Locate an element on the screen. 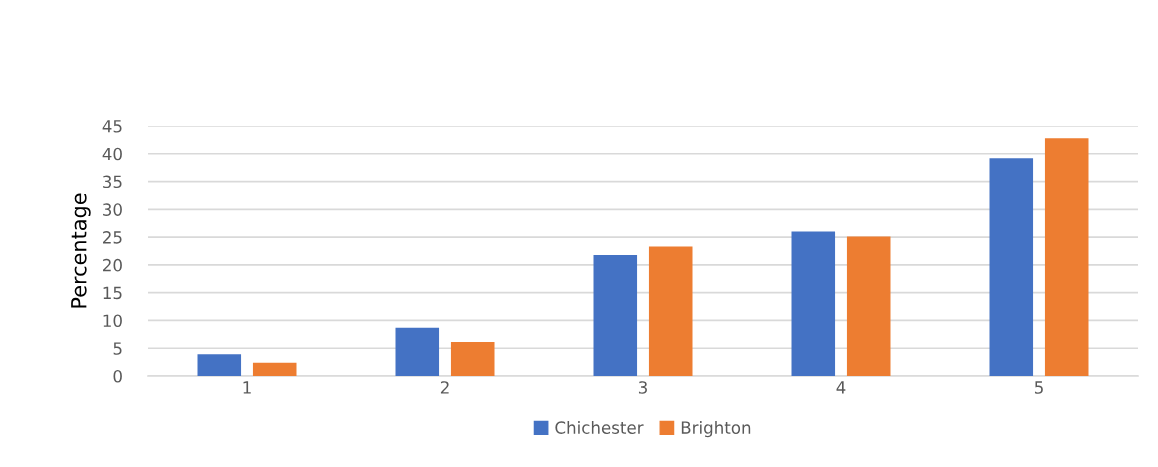 The image size is (1158, 467). x-tick-label: 3 is located at coordinates (642, 387).